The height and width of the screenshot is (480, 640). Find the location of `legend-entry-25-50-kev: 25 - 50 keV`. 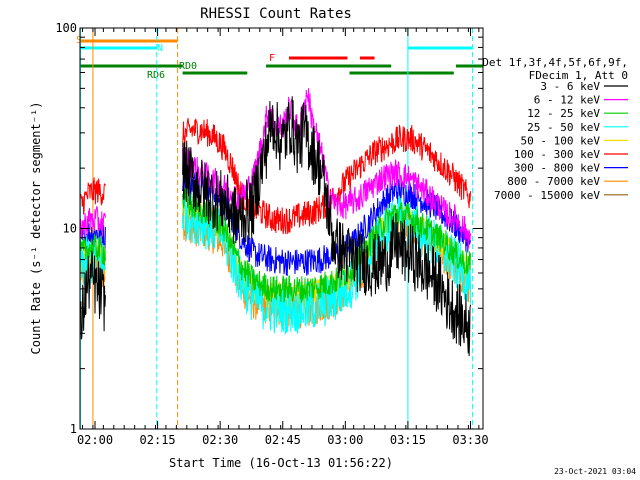

legend-entry-25-50-kev: 25 - 50 keV is located at coordinates (563, 127).